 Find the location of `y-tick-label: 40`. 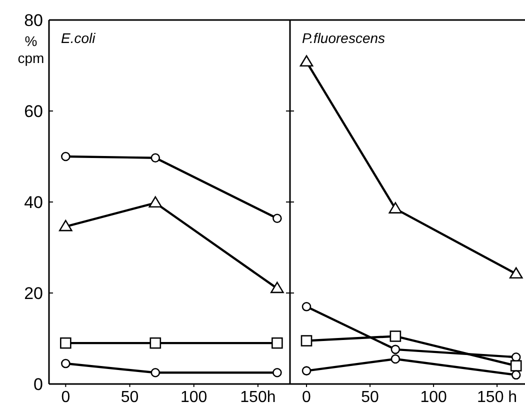

y-tick-label: 40 is located at coordinates (33, 202).